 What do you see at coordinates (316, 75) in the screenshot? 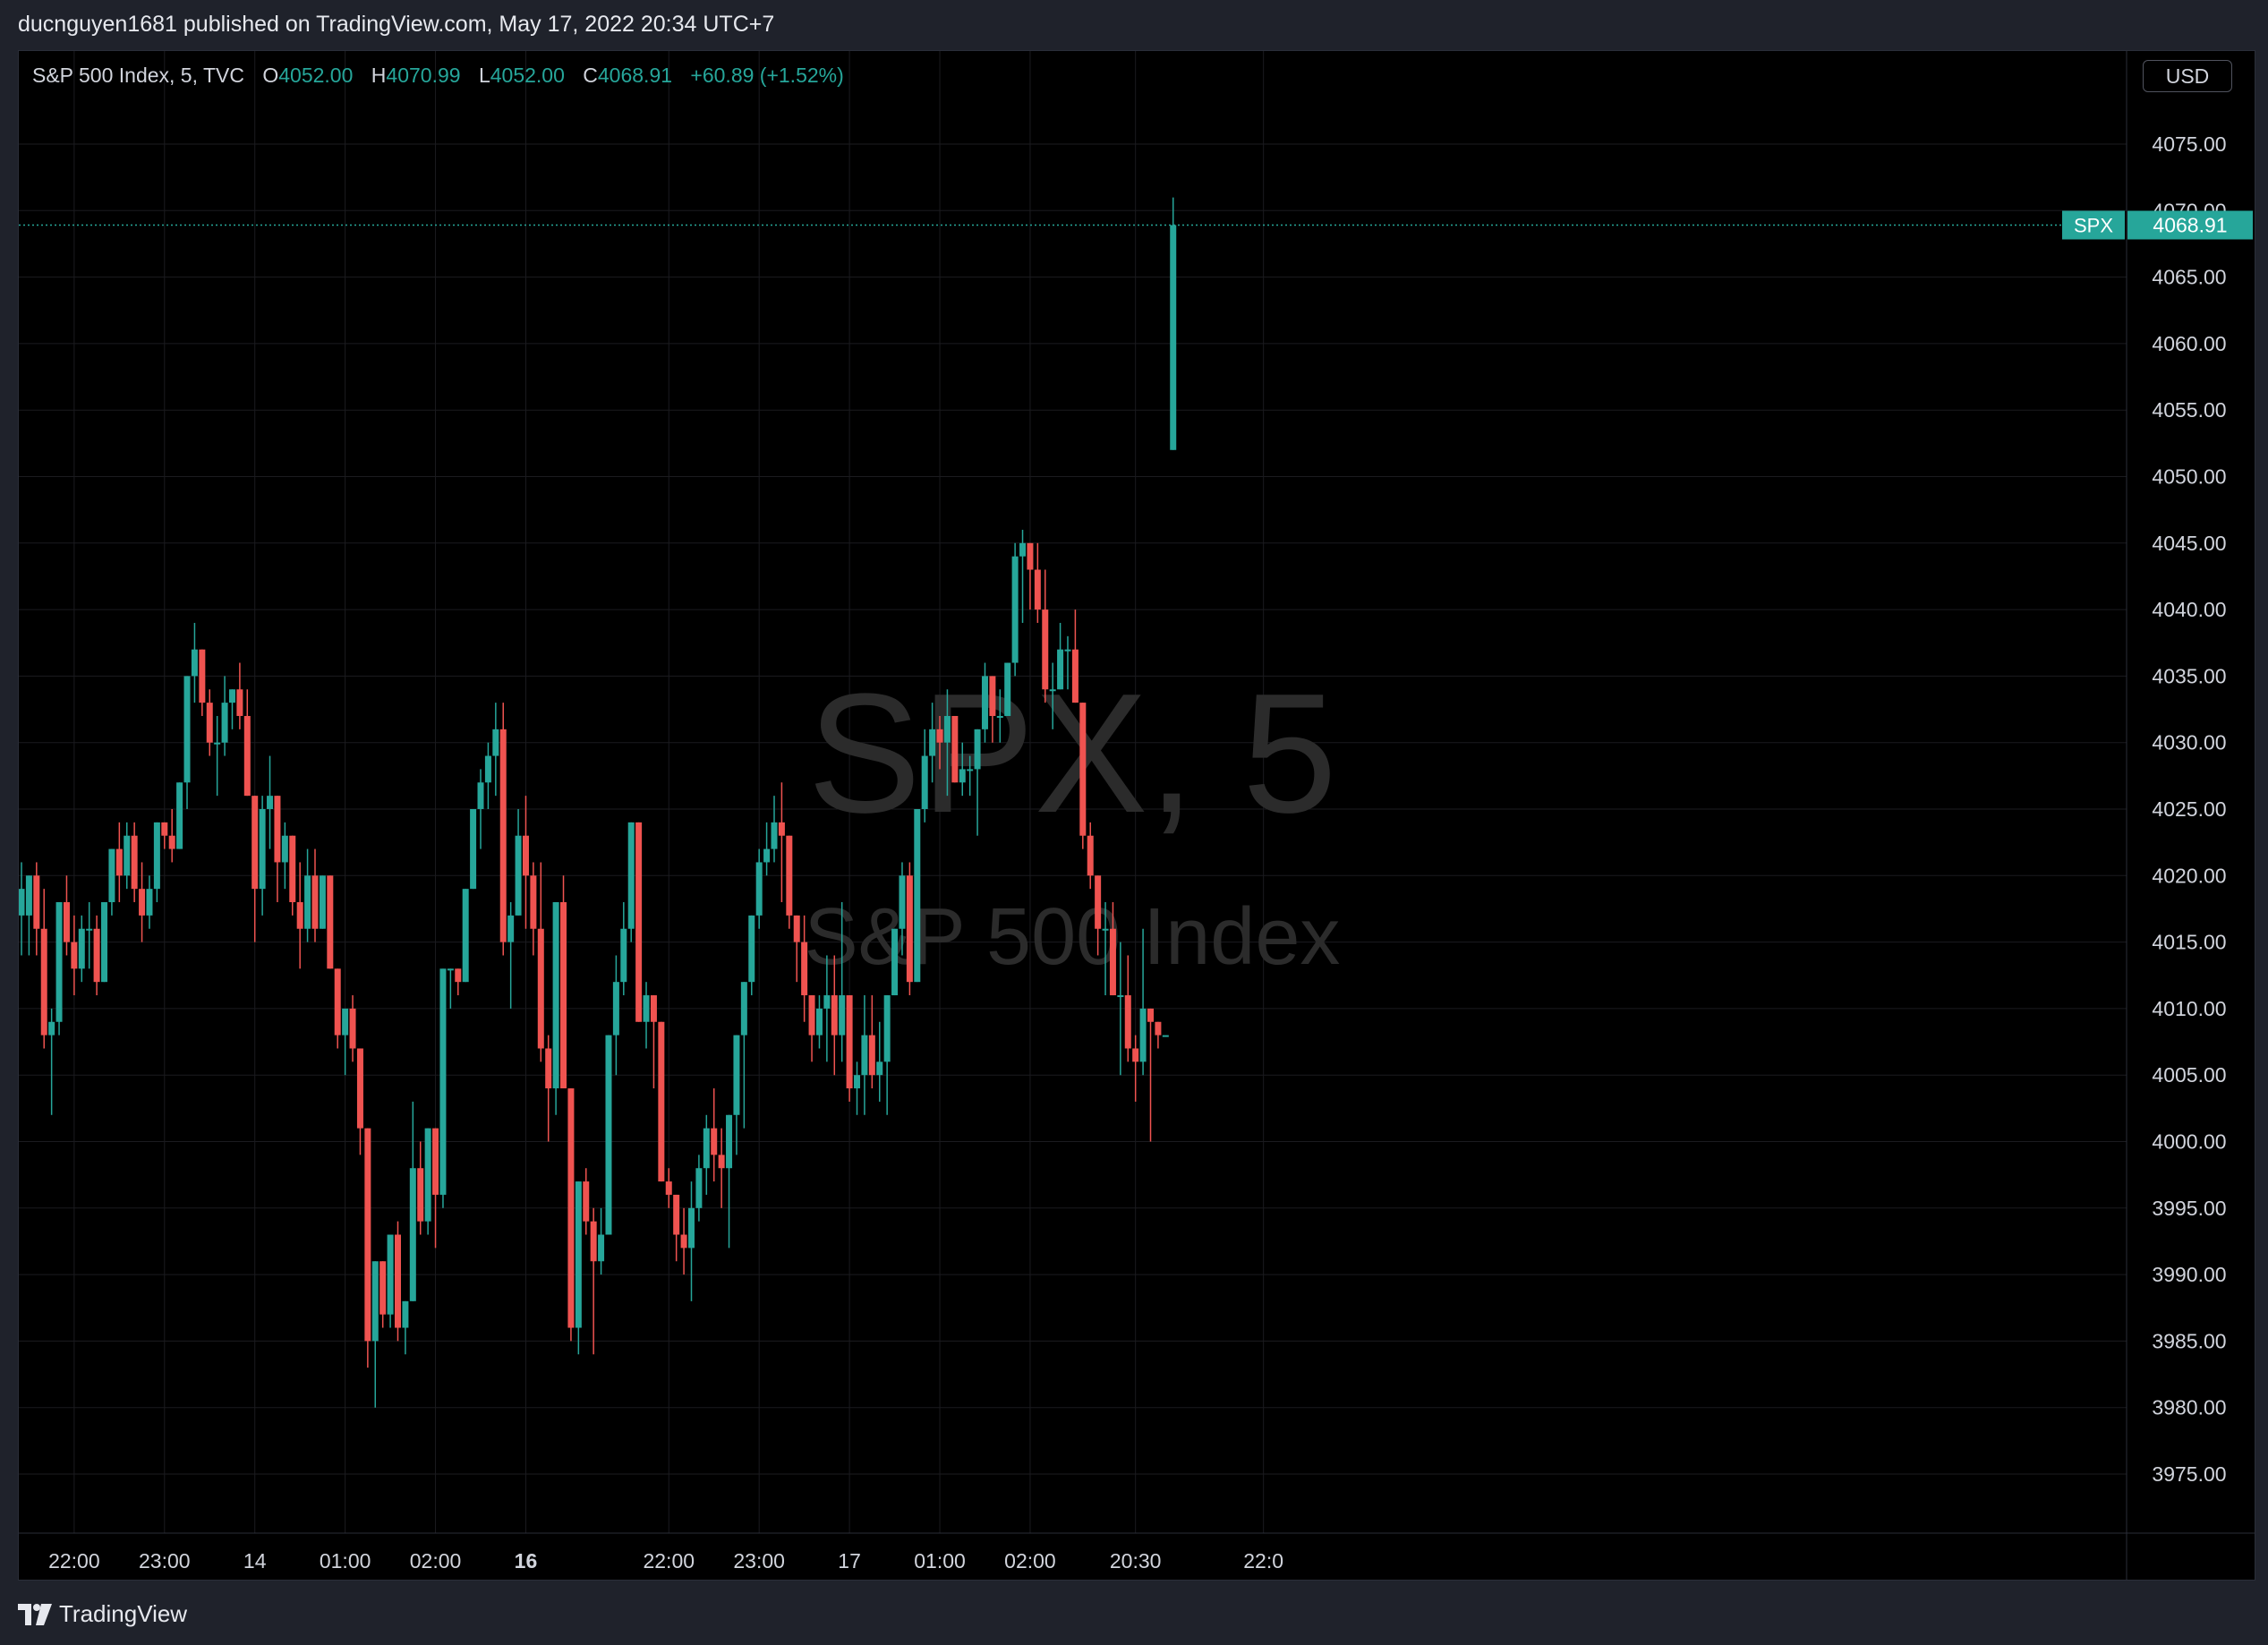
I see `legend-open-value: 4052.00` at bounding box center [316, 75].